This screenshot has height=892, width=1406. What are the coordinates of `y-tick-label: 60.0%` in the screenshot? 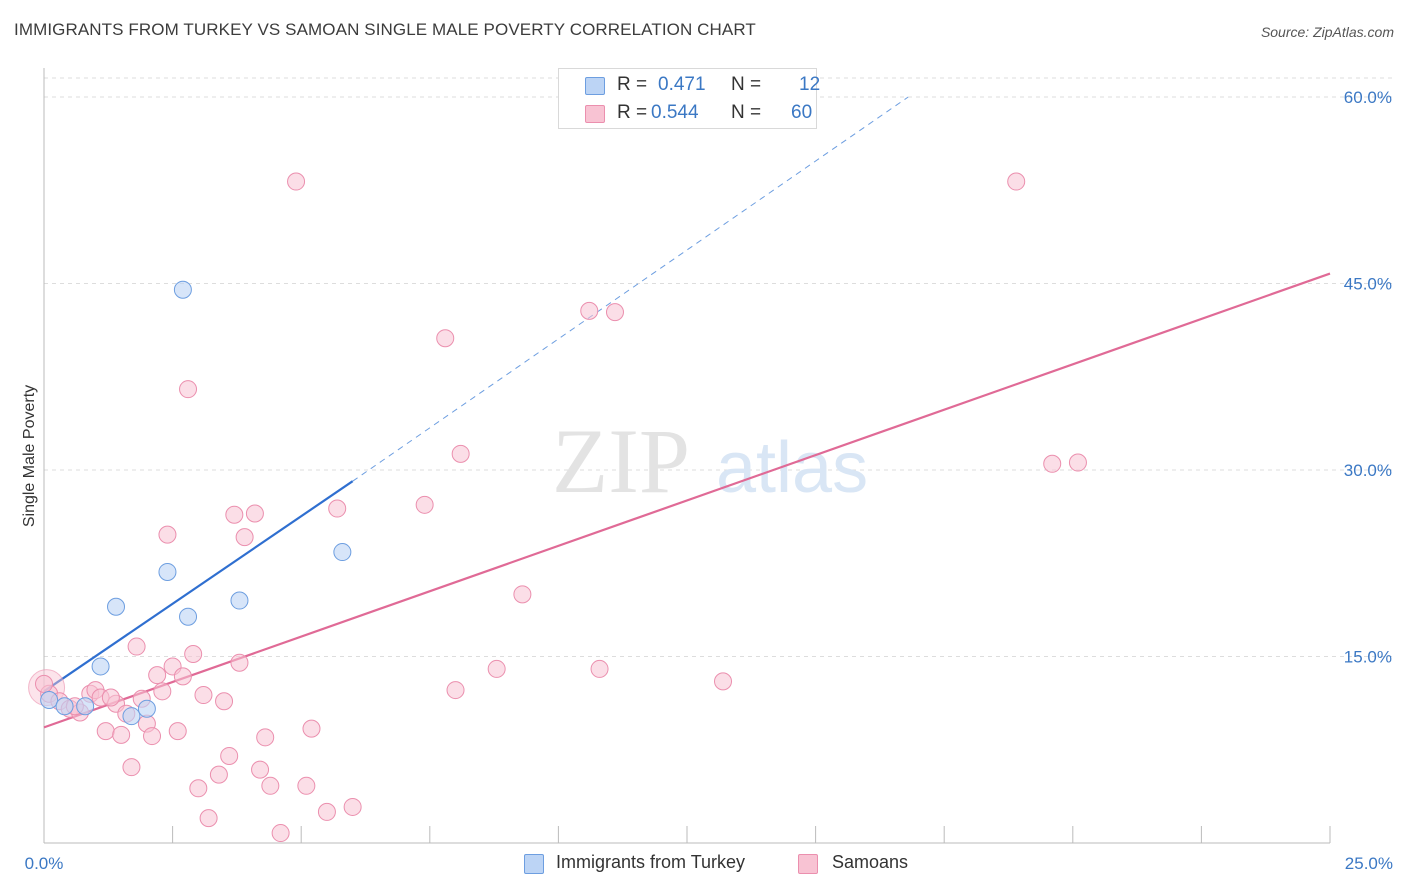 It's located at (1368, 97).